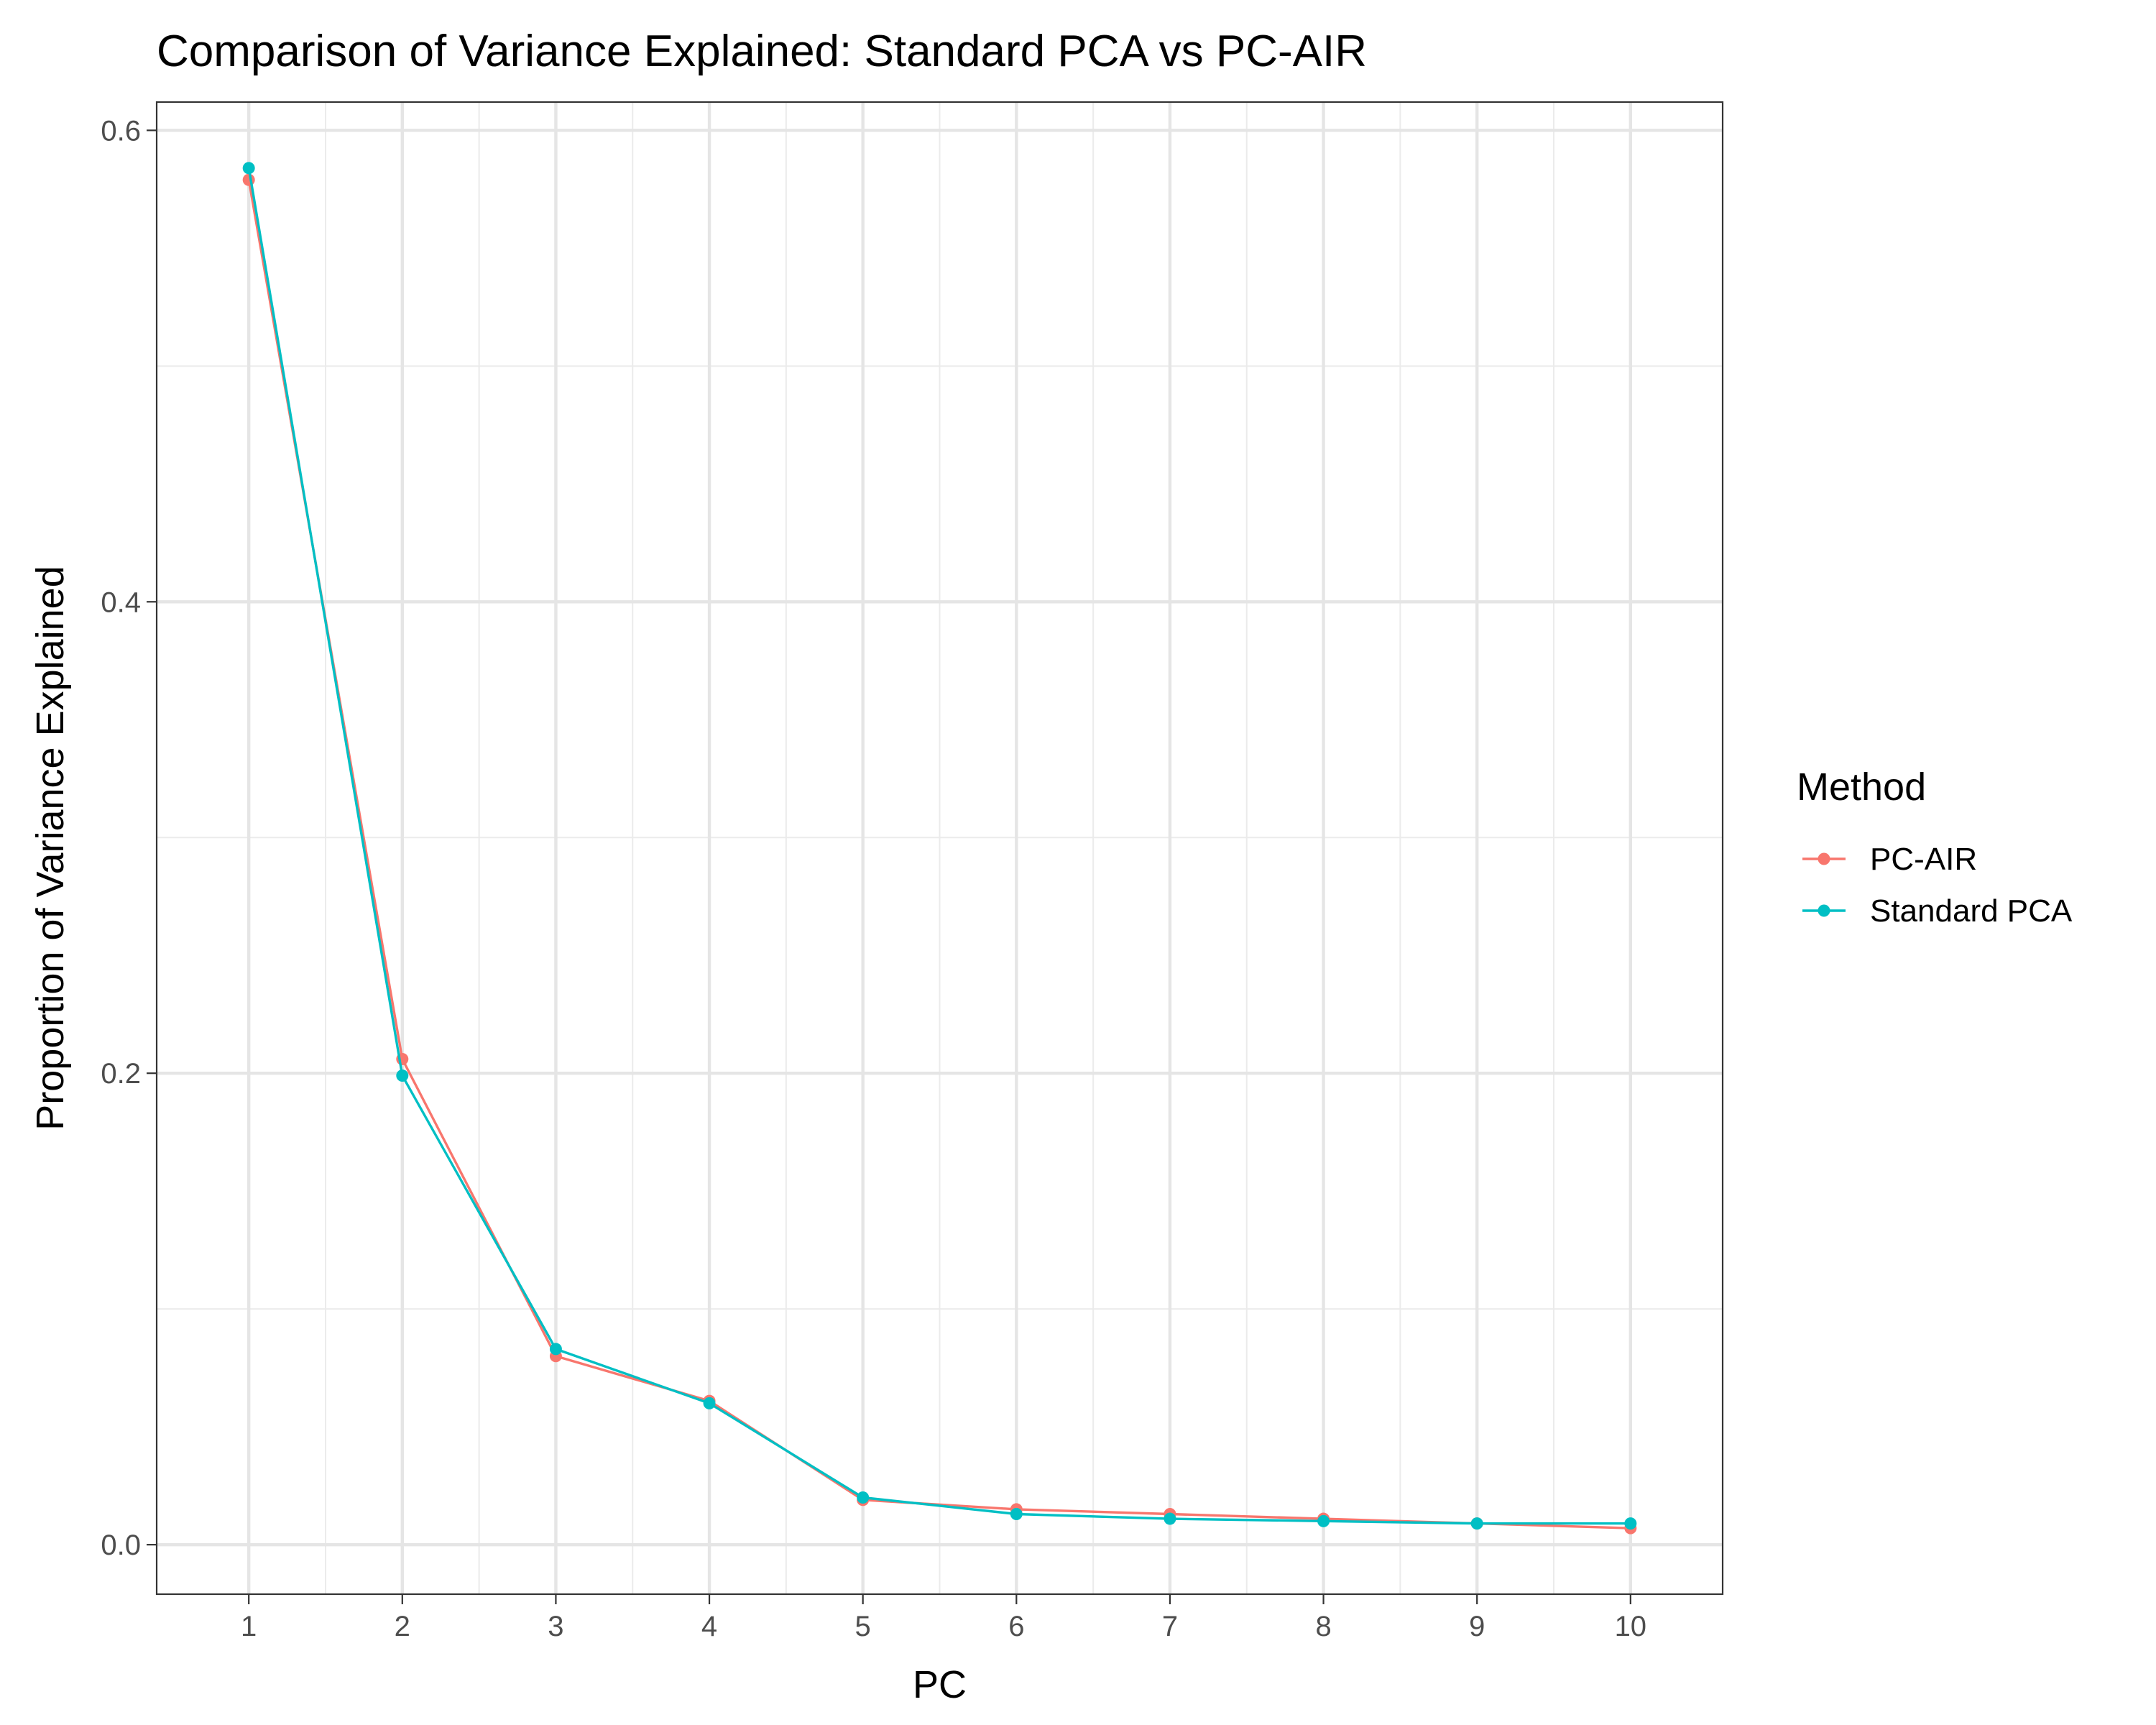  I want to click on y-tick-label: 0.6, so click(121, 131).